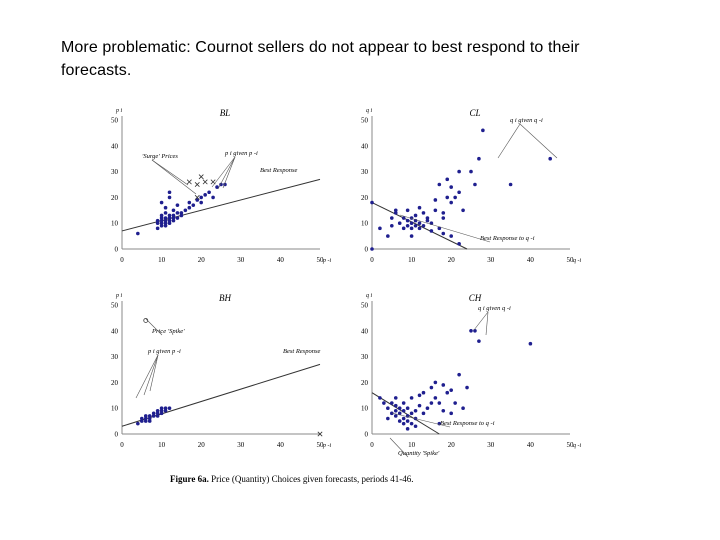 The image size is (720, 540). Describe the element at coordinates (419, 453) in the screenshot. I see `annotation-label: Quantity 'Spike'` at that location.